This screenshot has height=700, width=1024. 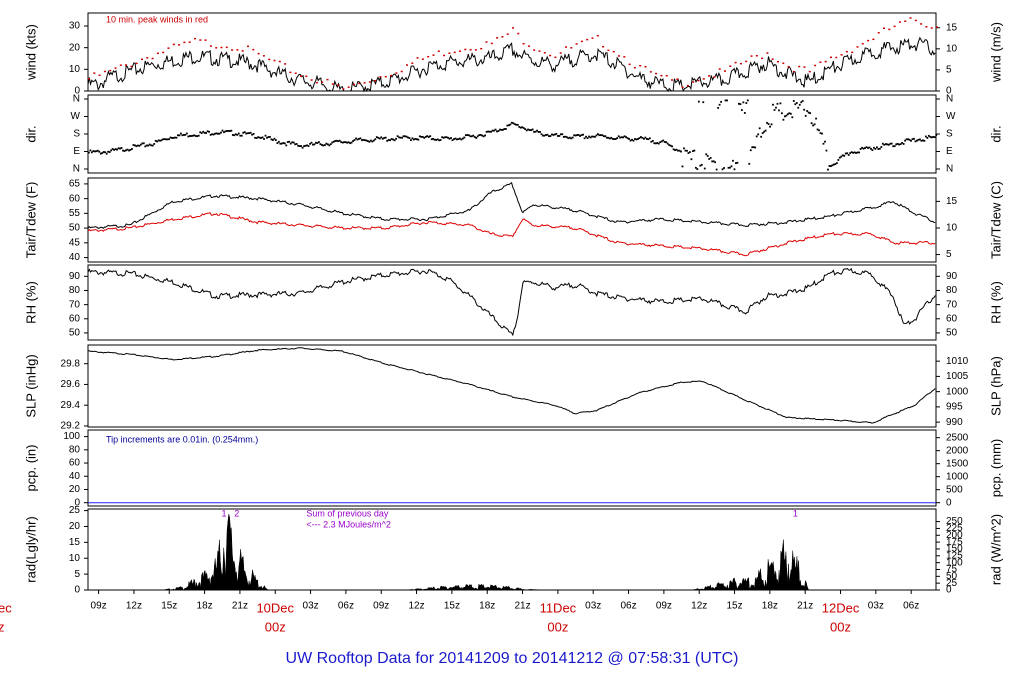 What do you see at coordinates (512, 552) in the screenshot?
I see `rad-area` at bounding box center [512, 552].